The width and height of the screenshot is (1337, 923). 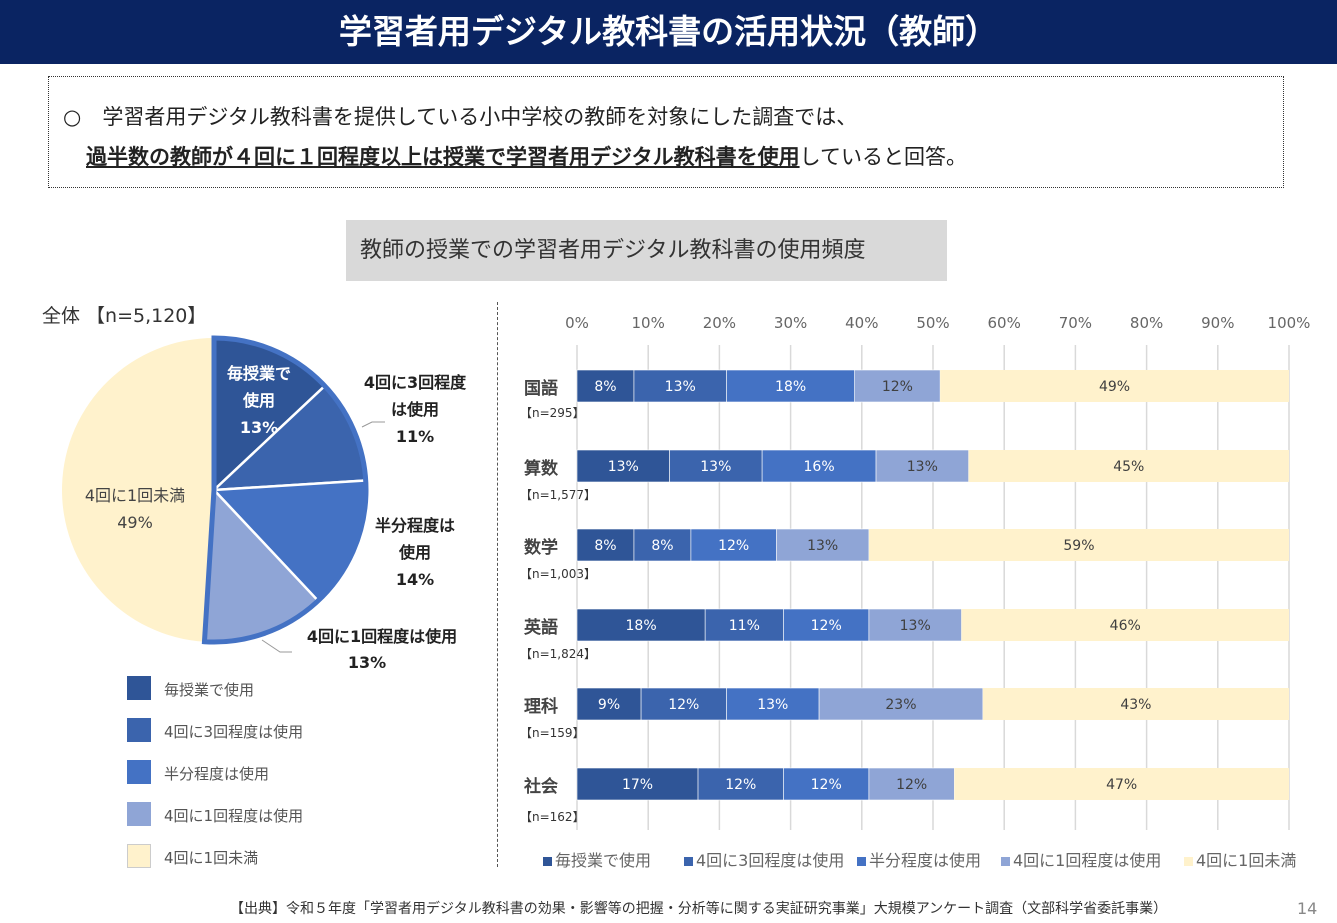 What do you see at coordinates (285, 490) in the screenshot?
I see `pie-highlight-outline` at bounding box center [285, 490].